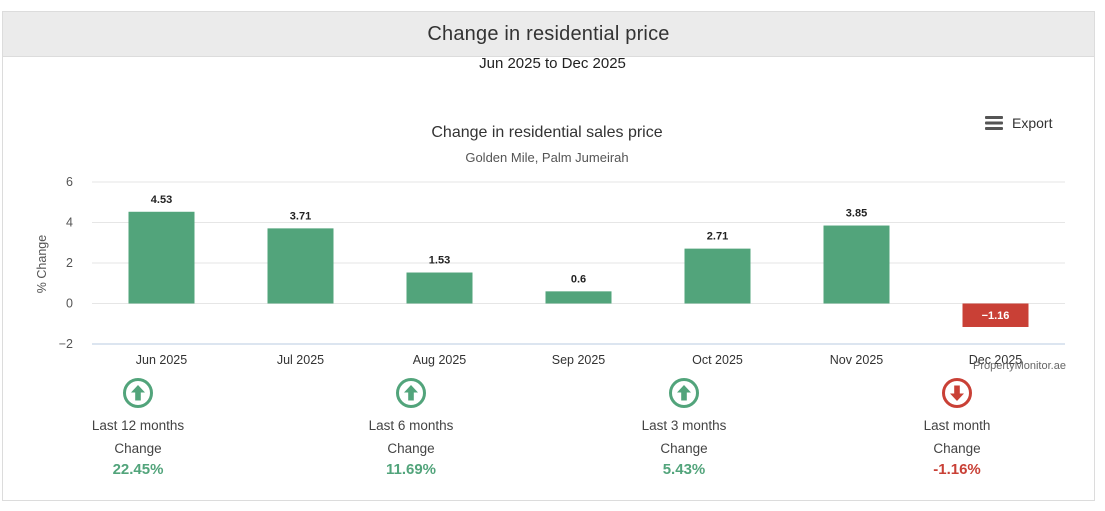 The image size is (1105, 511). What do you see at coordinates (138, 469) in the screenshot?
I see `stat-value: 22.45%` at bounding box center [138, 469].